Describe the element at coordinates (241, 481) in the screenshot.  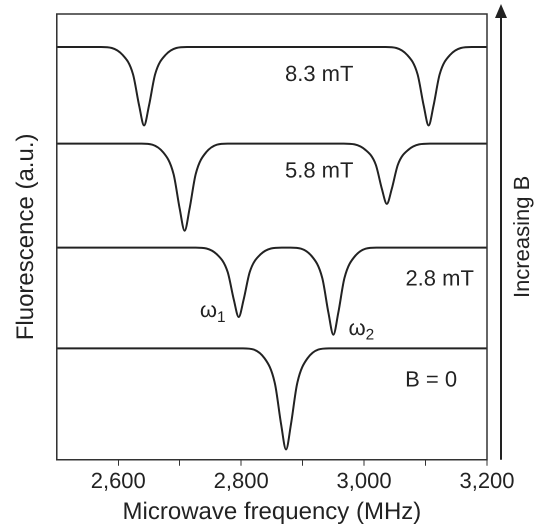
I see `x-tick-label: 2,800` at that location.